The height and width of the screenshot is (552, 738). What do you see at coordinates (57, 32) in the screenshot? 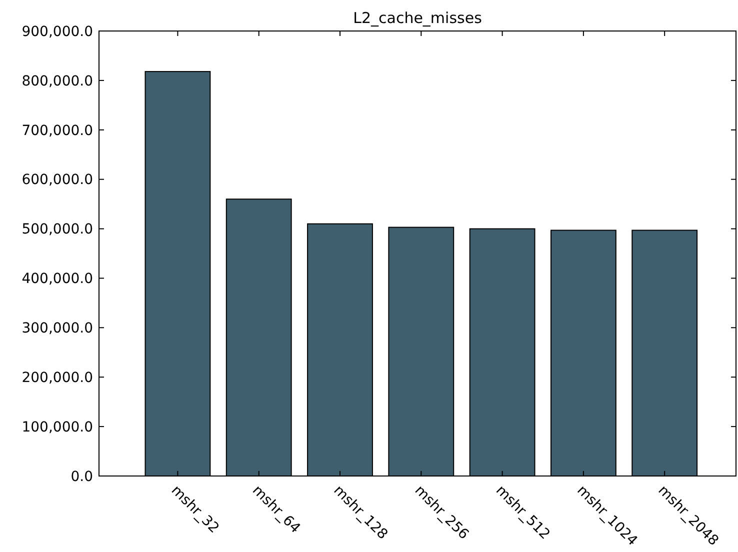
I see `y-tick-label: 900,000.0` at bounding box center [57, 32].